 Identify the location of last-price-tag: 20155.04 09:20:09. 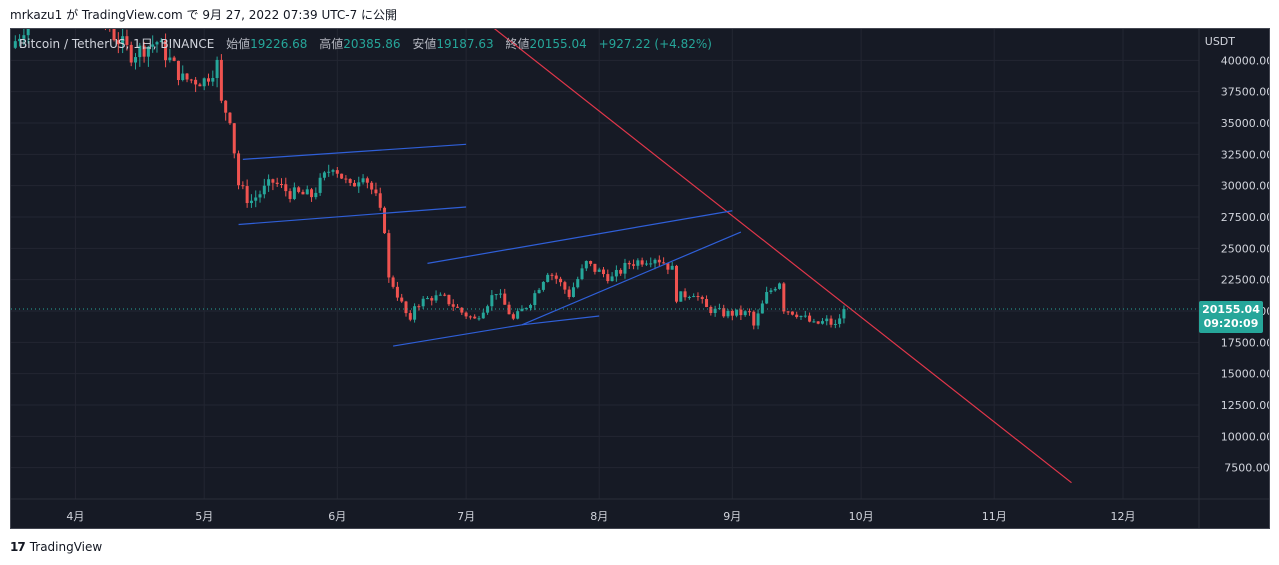
(1231, 317).